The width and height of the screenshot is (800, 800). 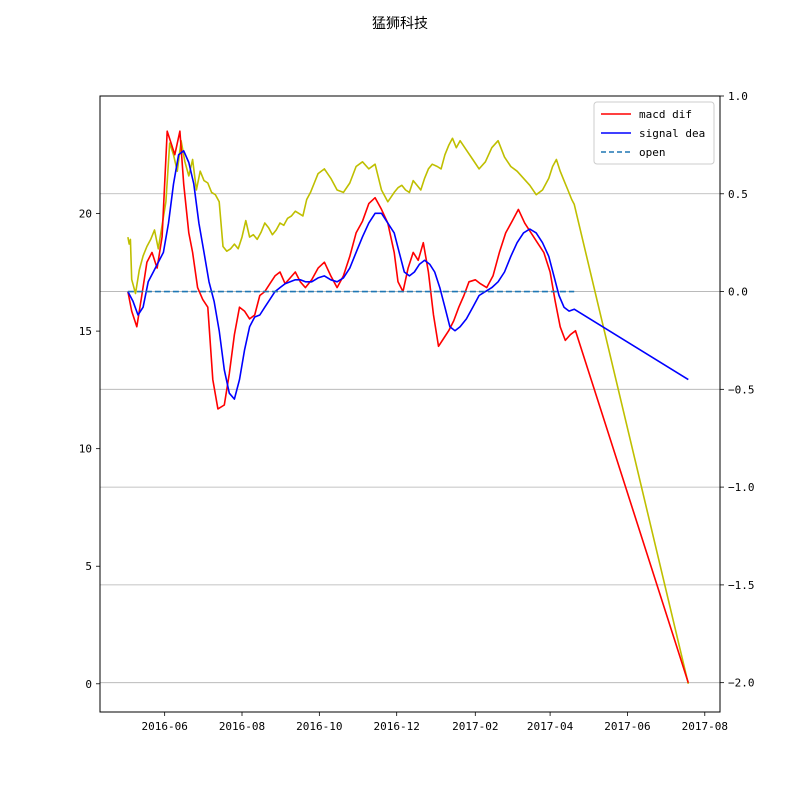 I want to click on x-tick-label-2017-02: 2017-02, so click(x=475, y=726).